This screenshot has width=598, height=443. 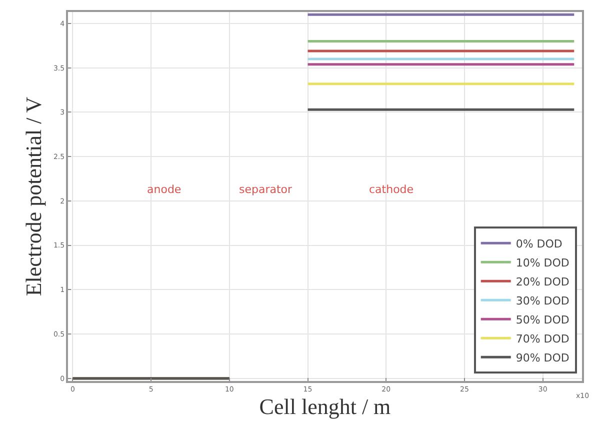 I want to click on legend-label: 30% DOD, so click(x=543, y=301).